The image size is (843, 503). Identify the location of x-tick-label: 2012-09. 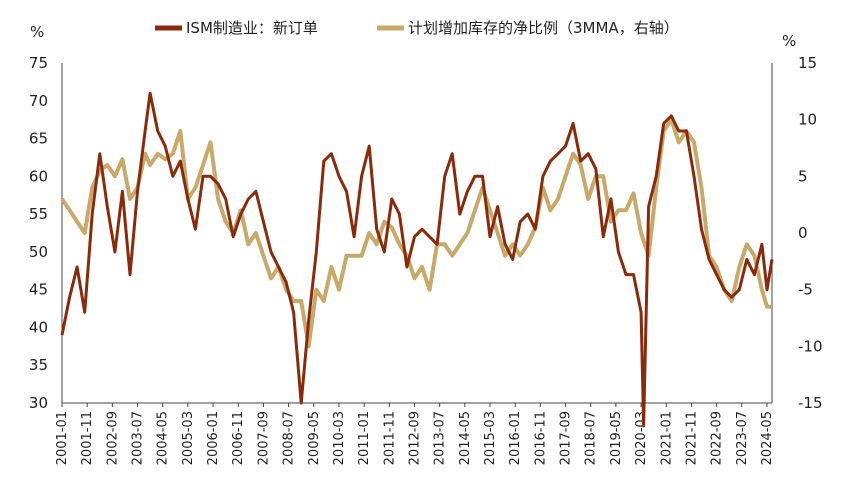
(414, 438).